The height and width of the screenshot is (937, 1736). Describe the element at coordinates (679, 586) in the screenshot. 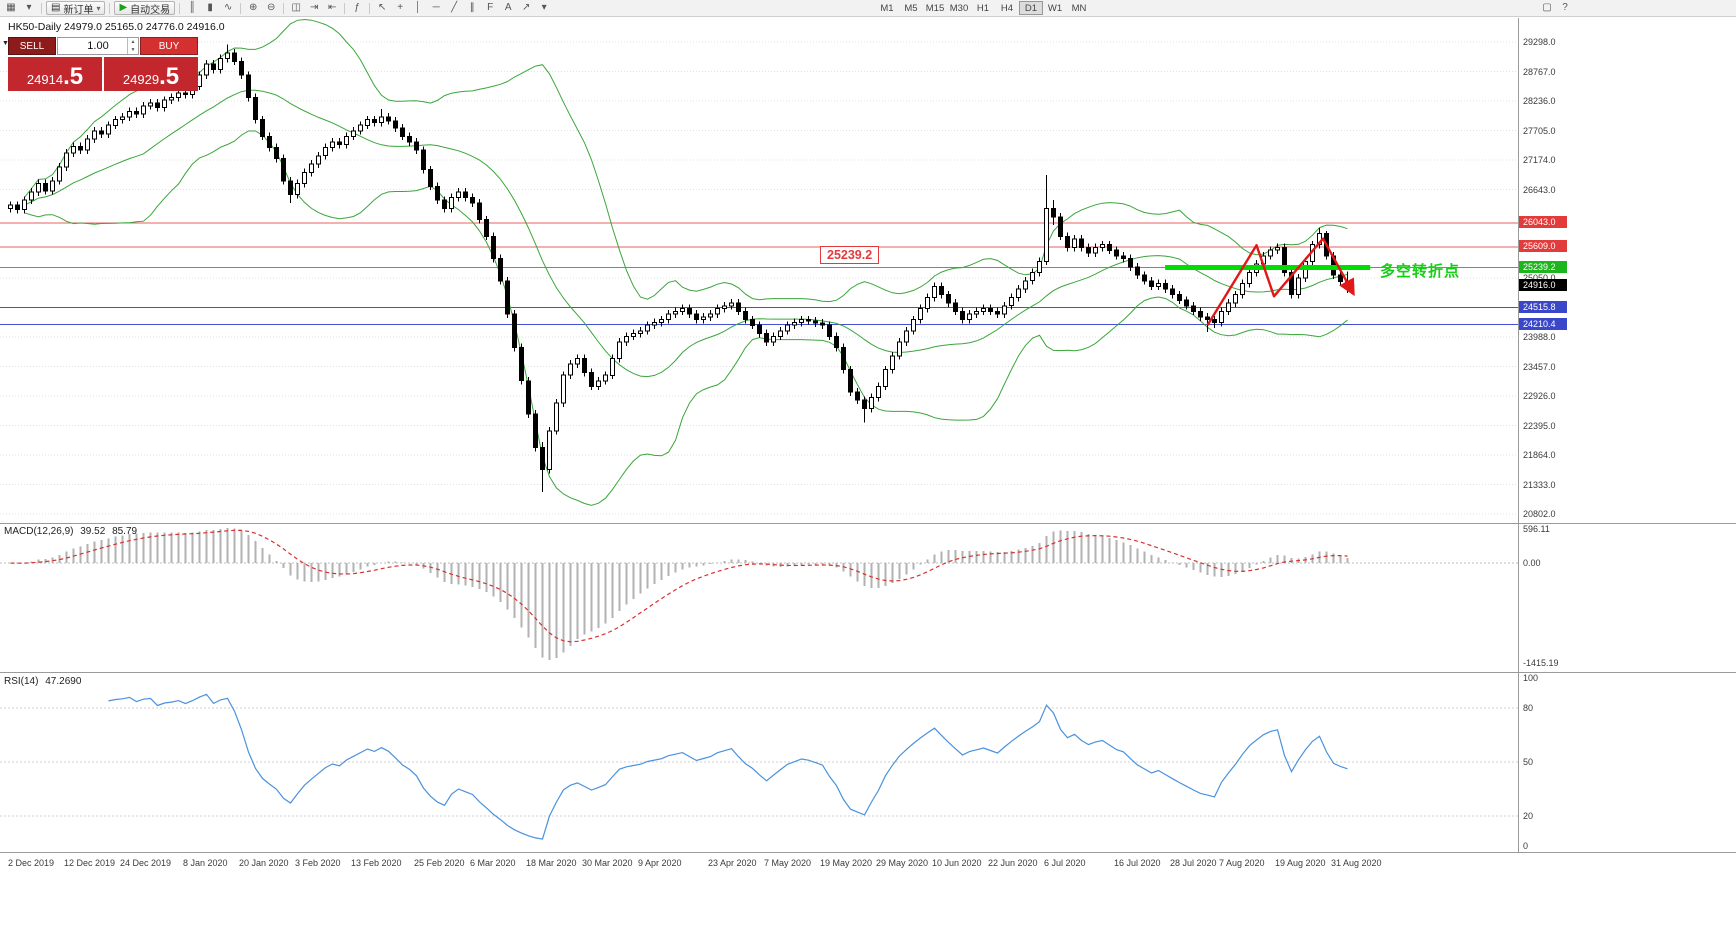

I see `macd-signal-line` at that location.